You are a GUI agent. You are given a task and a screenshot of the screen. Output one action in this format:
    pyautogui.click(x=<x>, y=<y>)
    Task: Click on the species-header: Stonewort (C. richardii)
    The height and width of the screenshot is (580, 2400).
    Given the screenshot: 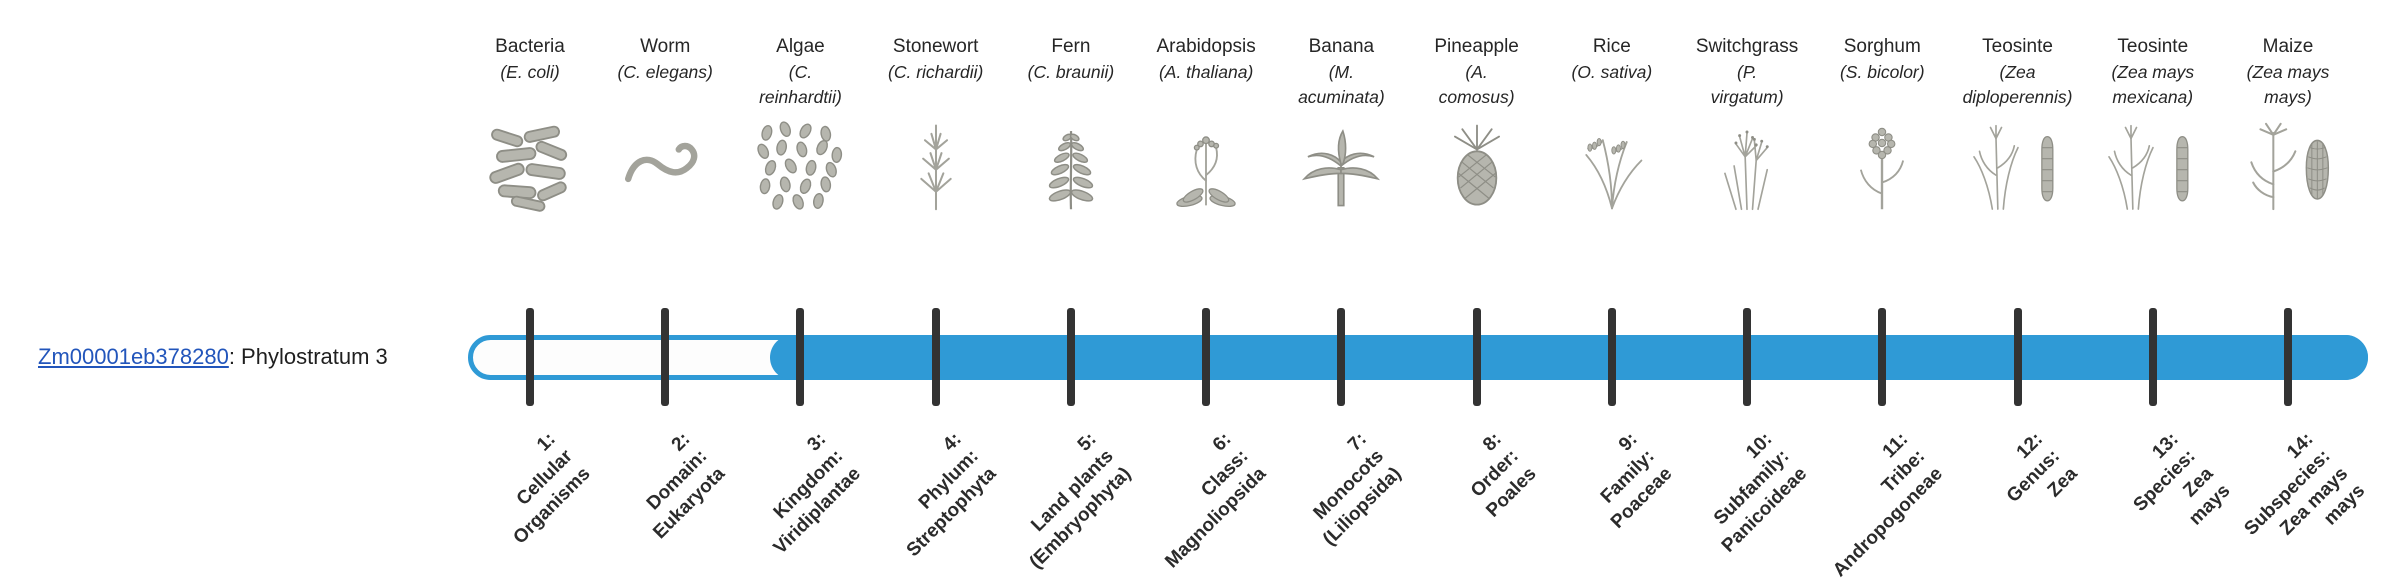 What is the action you would take?
    pyautogui.click(x=936, y=123)
    